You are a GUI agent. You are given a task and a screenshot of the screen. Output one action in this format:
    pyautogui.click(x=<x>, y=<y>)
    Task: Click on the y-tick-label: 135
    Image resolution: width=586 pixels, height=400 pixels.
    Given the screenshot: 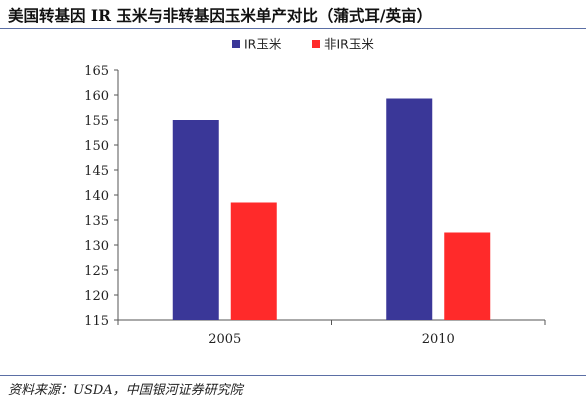 What is the action you would take?
    pyautogui.click(x=96, y=221)
    